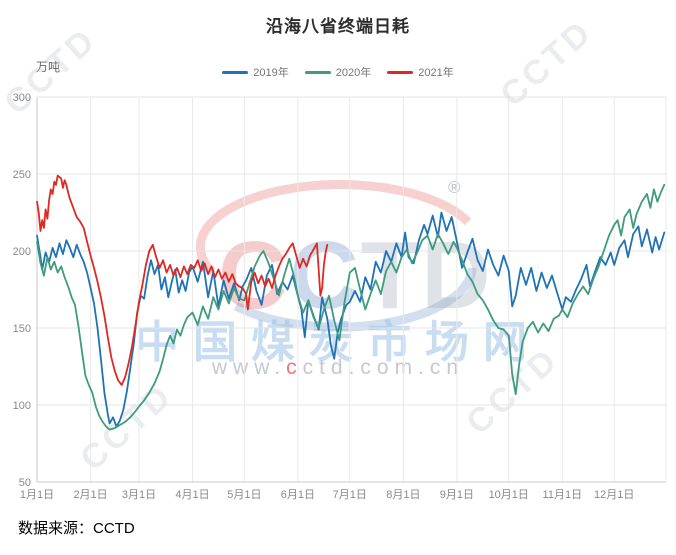 This screenshot has width=676, height=555. I want to click on x-tick-label: 9月1日, so click(457, 495).